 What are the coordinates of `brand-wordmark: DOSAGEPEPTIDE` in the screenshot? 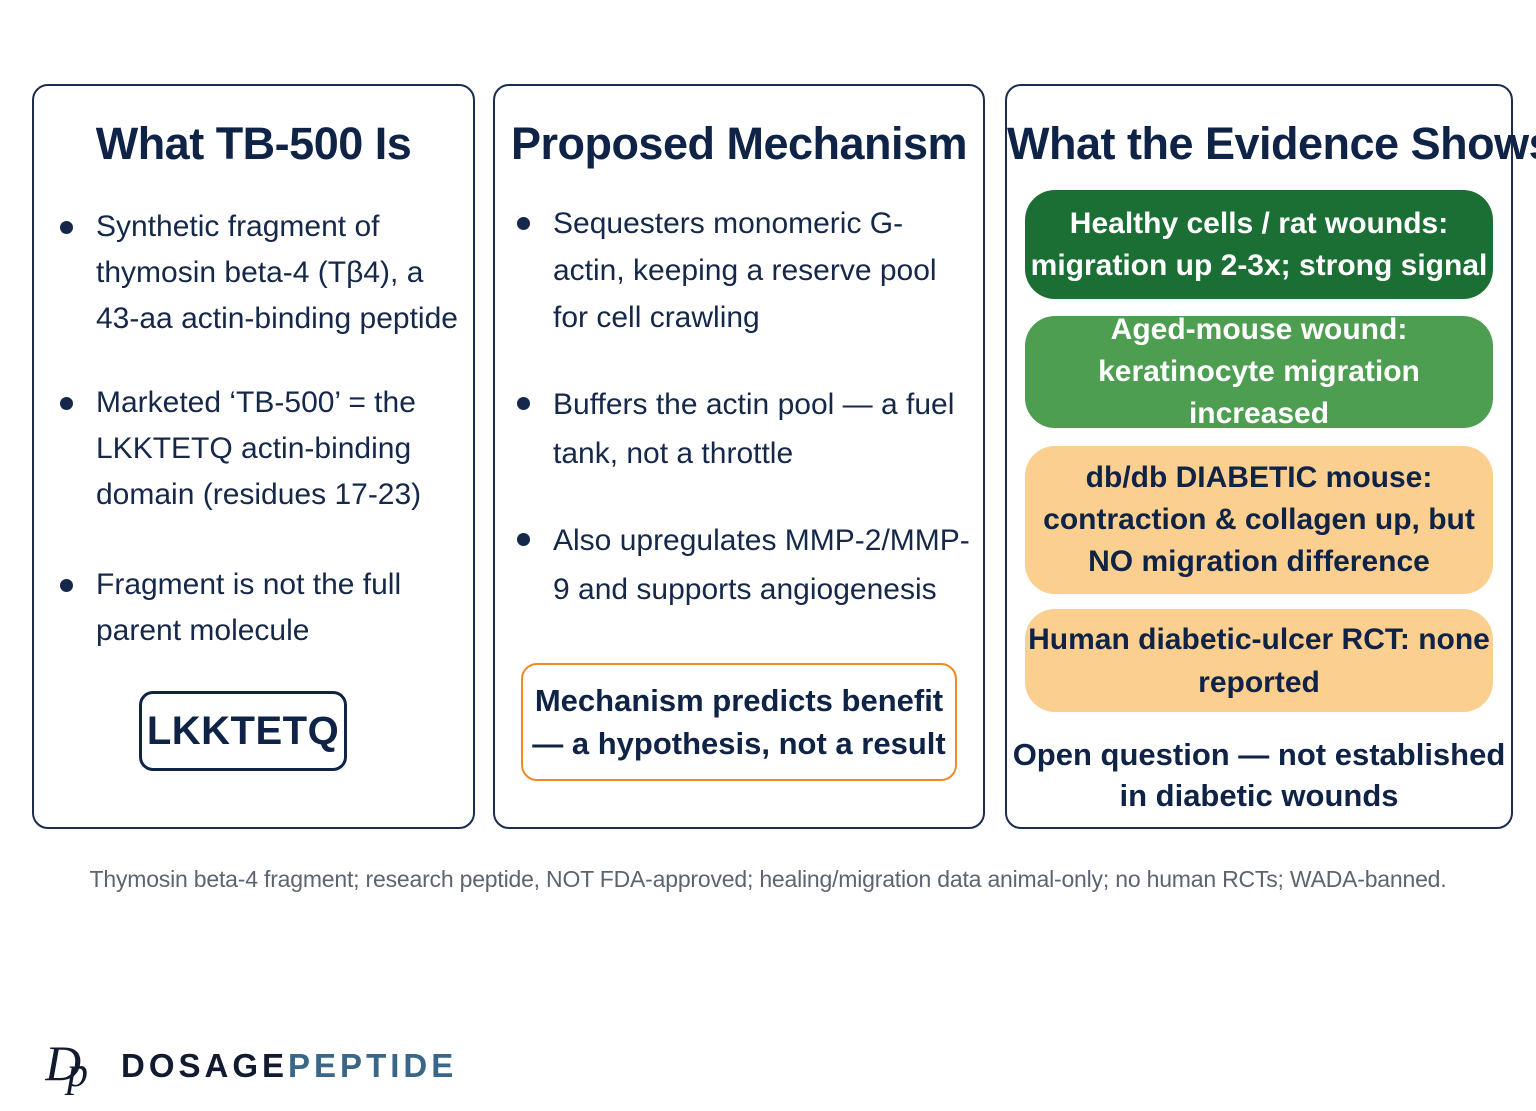 It's located at (289, 1066).